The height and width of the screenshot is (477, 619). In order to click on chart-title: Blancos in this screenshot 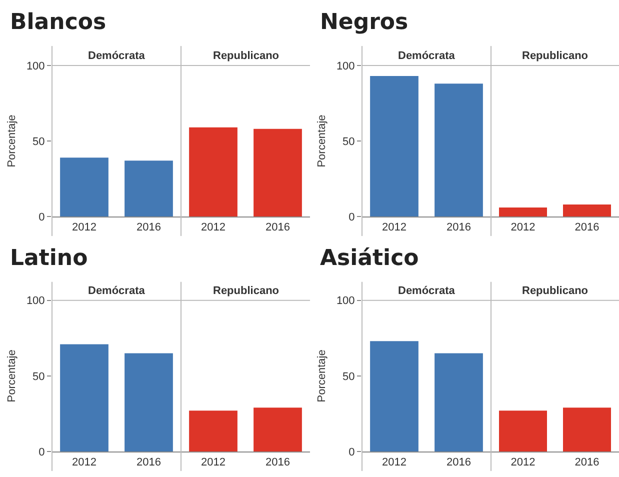, I will do `click(58, 22)`.